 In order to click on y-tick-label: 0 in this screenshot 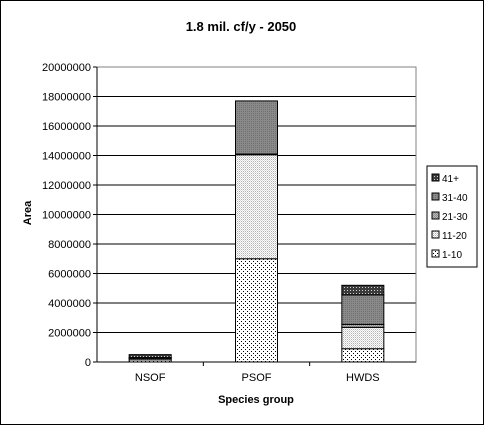, I will do `click(88, 363)`.